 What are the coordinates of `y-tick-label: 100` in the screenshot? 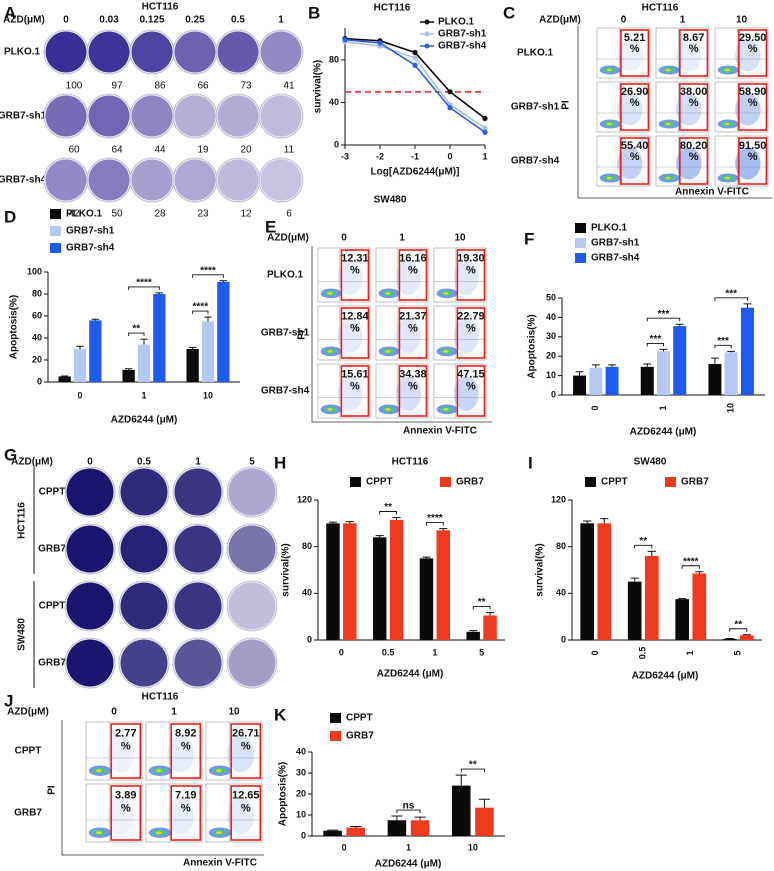 It's located at (34, 271).